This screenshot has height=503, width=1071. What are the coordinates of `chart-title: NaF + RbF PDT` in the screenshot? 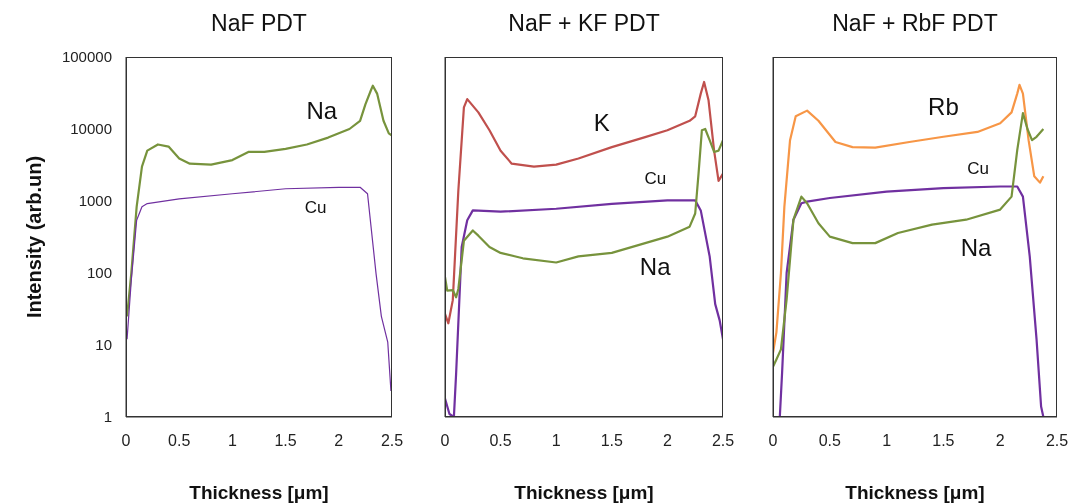 It's located at (915, 23).